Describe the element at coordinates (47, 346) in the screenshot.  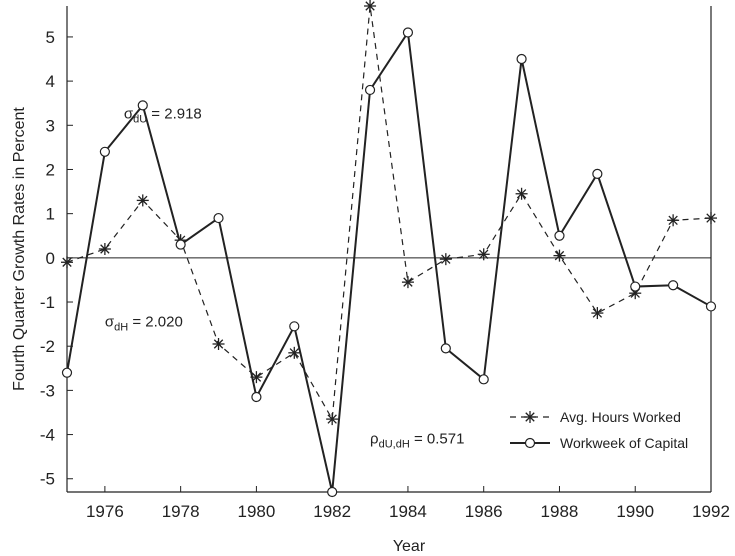
I see `y-tick-label: -2` at that location.